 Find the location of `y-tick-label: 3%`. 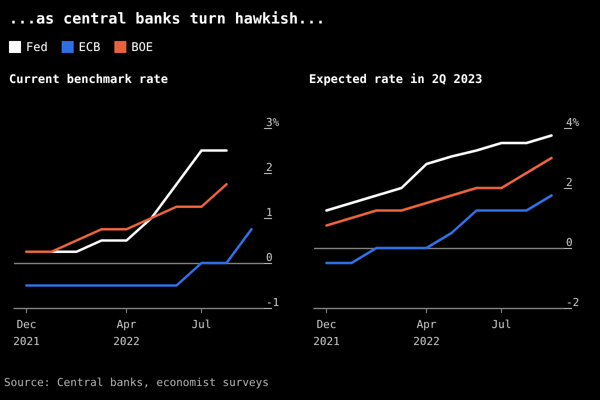

y-tick-label: 3% is located at coordinates (273, 122).